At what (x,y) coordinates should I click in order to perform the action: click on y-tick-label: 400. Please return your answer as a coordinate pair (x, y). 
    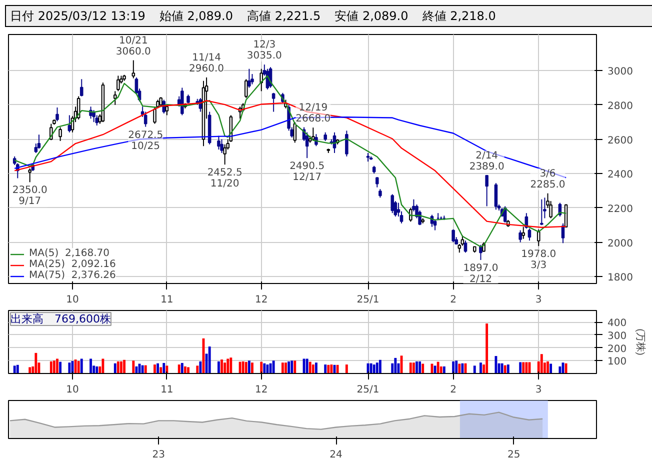
    Looking at the image, I should click on (617, 324).